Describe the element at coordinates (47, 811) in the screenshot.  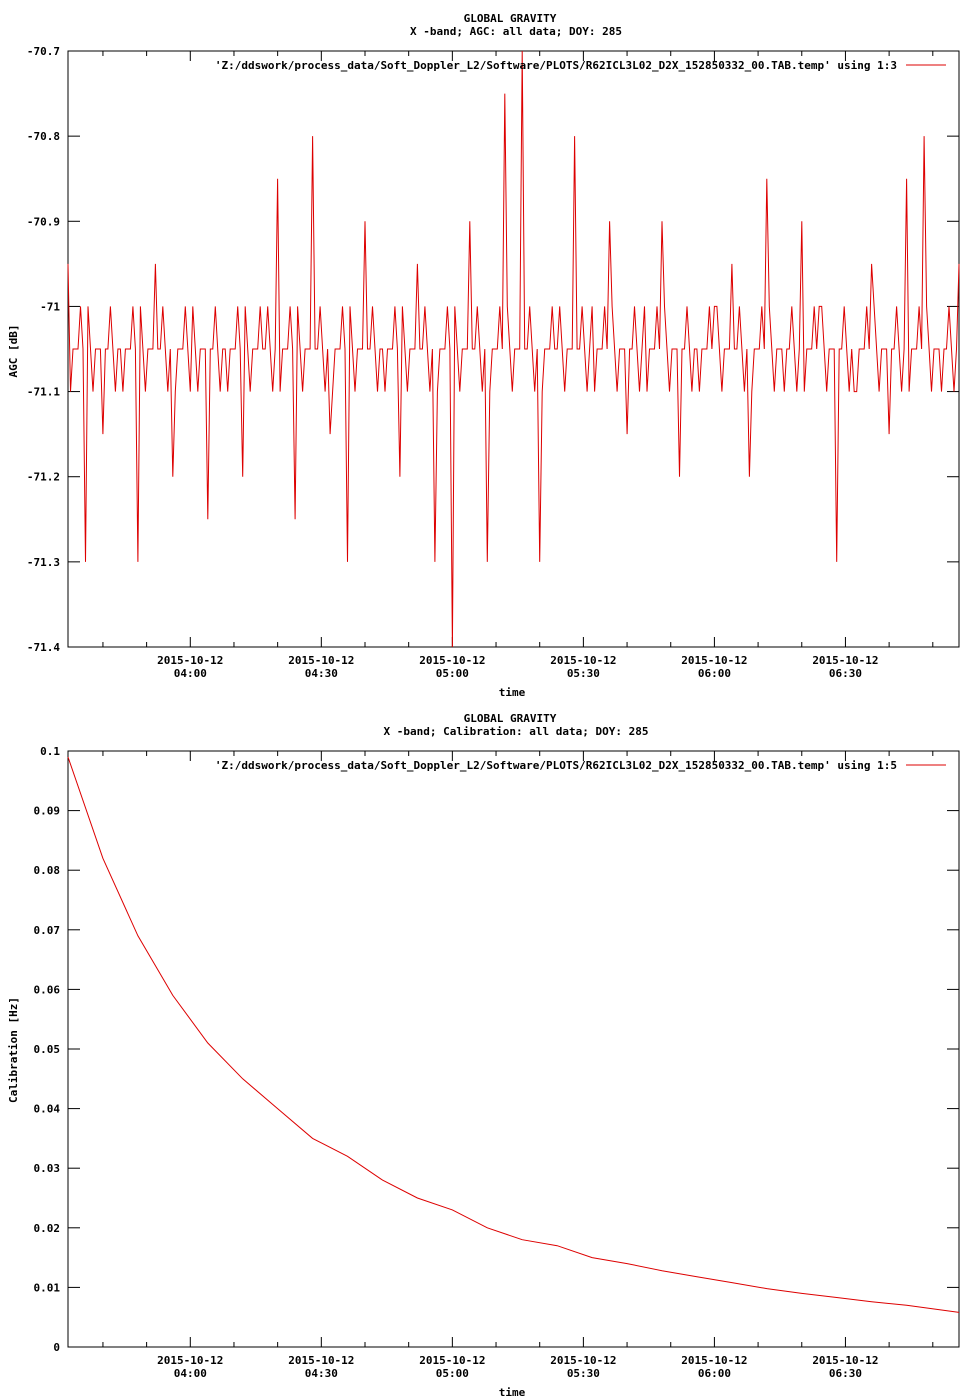
I see `calibration-y-tick-label: 0.09` at that location.